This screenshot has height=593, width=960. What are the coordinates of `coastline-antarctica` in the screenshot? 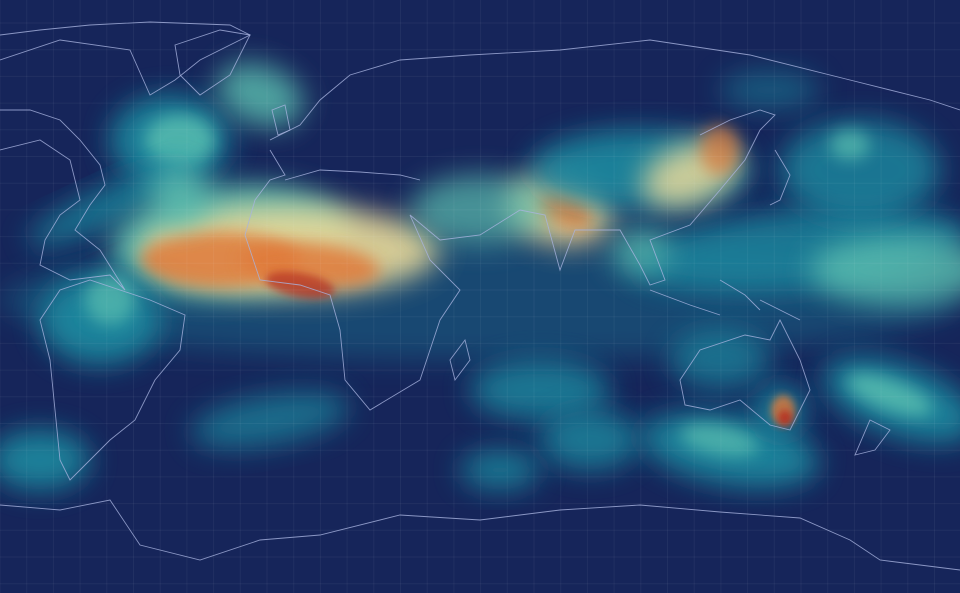 It's located at (480, 535).